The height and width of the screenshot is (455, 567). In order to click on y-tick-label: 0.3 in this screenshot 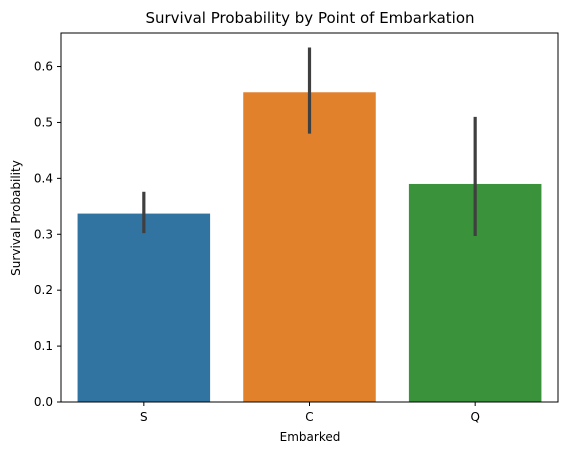, I will do `click(43, 234)`.